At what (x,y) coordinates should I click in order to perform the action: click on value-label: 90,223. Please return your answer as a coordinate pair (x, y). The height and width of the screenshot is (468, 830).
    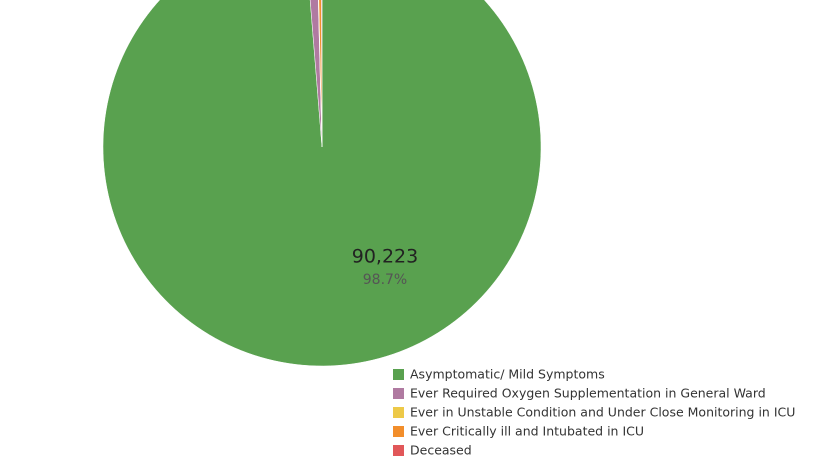
    Looking at the image, I should click on (385, 257).